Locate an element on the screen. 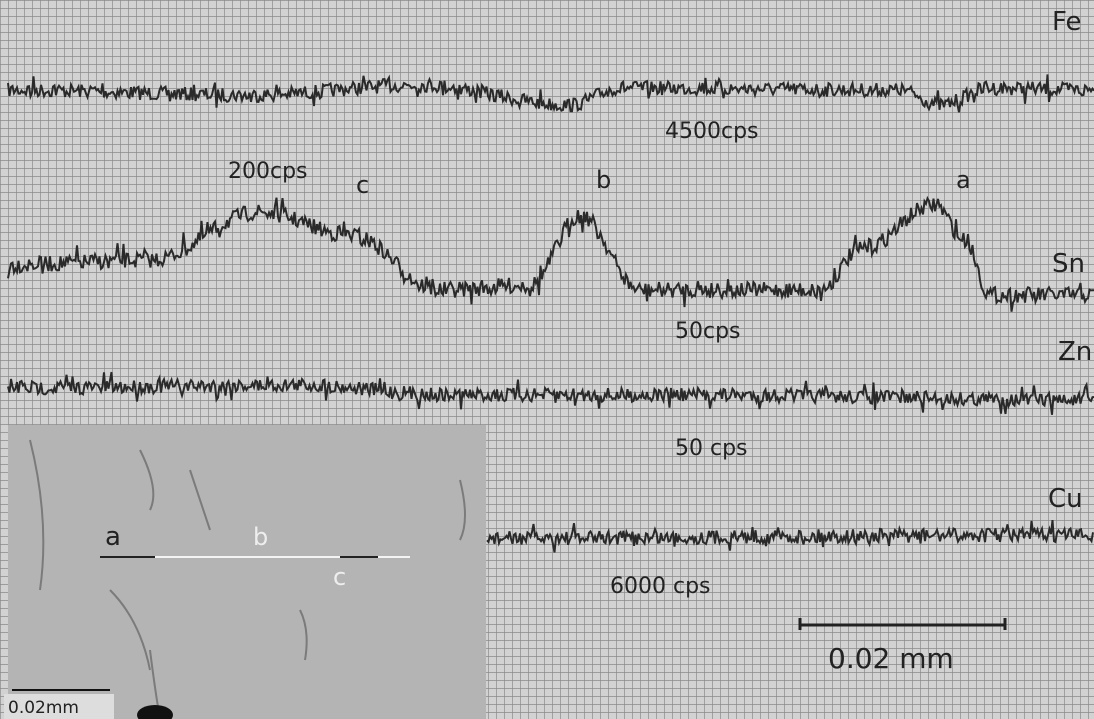  element-label: Cu is located at coordinates (1065, 499).